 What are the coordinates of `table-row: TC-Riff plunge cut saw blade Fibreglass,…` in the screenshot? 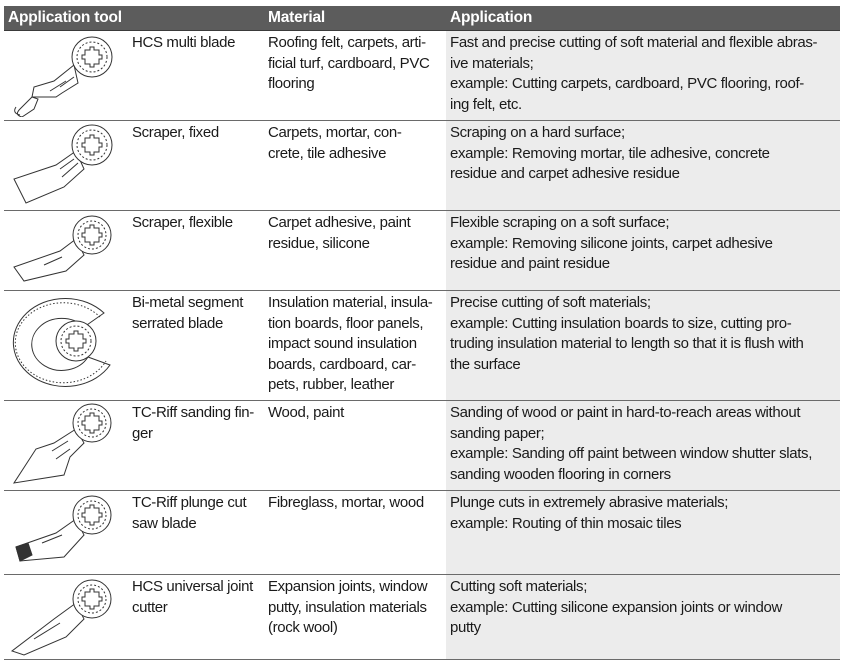 It's located at (422, 532).